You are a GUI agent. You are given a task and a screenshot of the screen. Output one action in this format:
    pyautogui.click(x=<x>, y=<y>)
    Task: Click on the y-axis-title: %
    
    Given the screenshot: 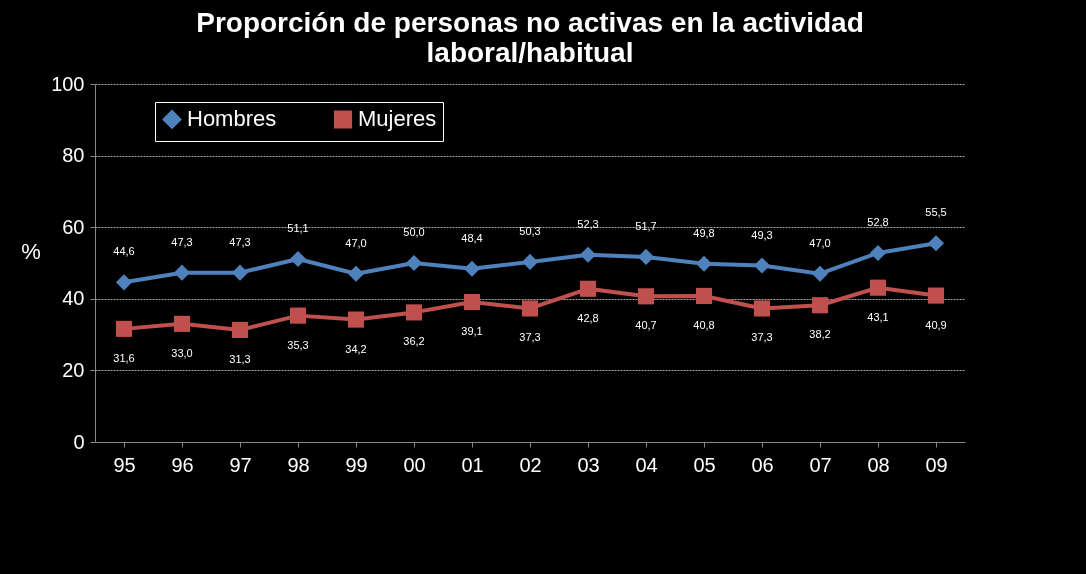 What is the action you would take?
    pyautogui.click(x=31, y=251)
    